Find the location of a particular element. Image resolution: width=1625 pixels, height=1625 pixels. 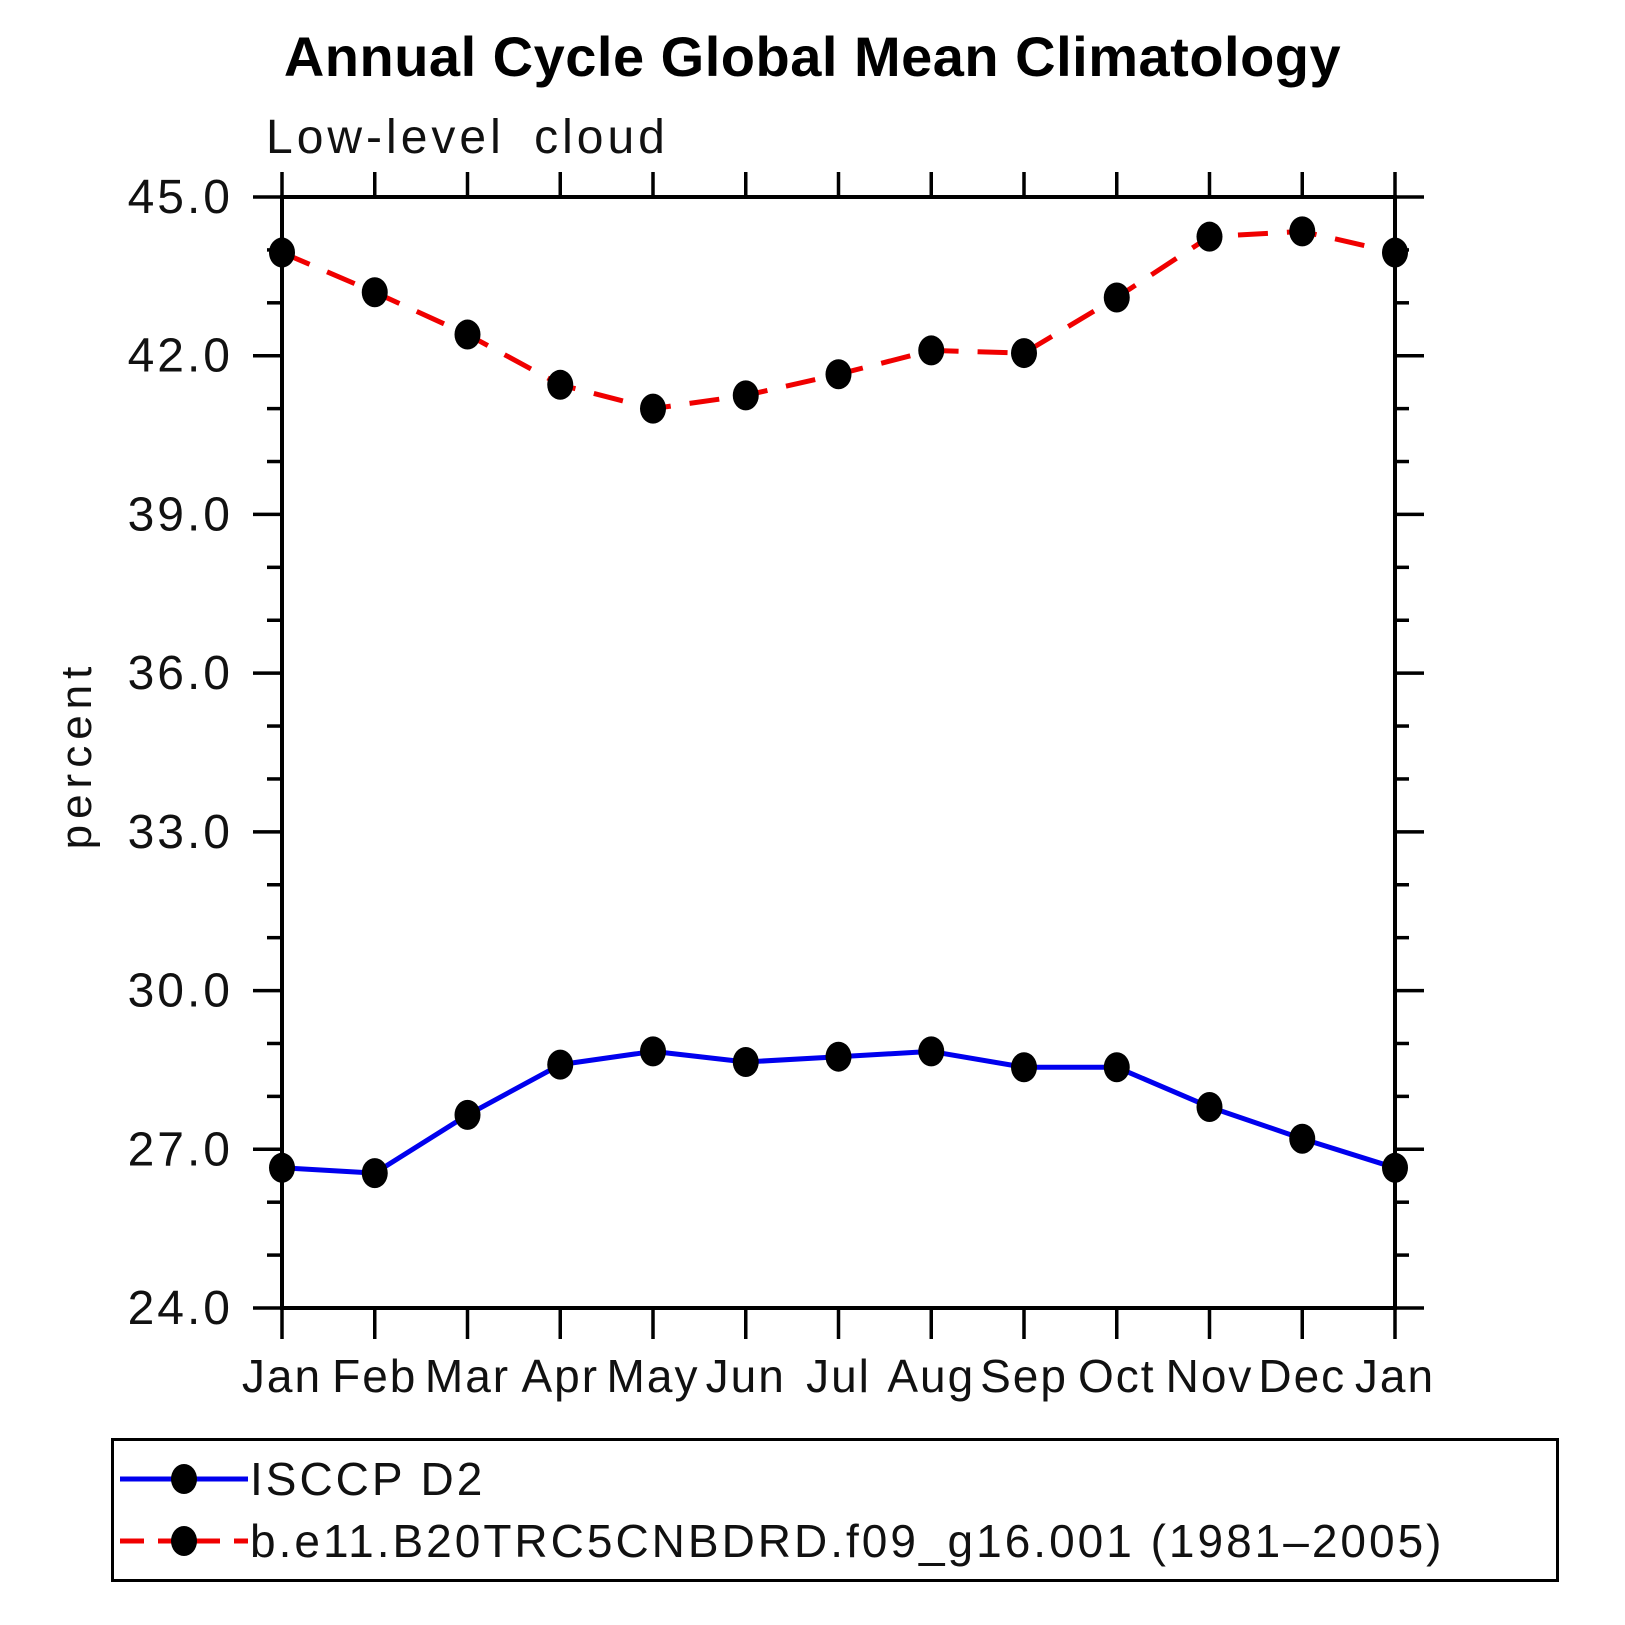

legend-line-sample-dashed is located at coordinates (184, 1541).